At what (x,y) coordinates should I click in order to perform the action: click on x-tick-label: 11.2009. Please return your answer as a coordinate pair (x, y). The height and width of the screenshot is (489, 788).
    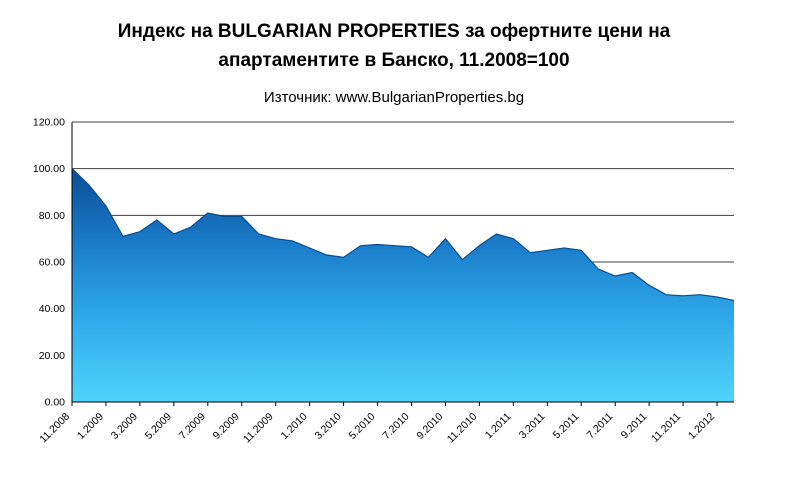
    Looking at the image, I should click on (258, 428).